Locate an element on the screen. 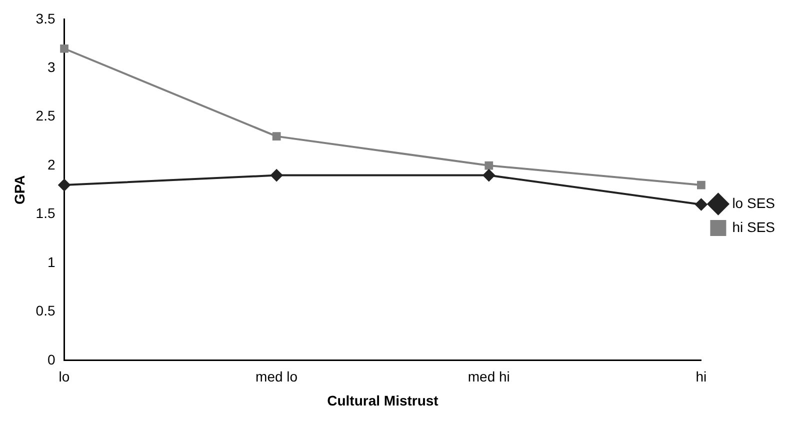  x-tick-label: med lo is located at coordinates (277, 376).